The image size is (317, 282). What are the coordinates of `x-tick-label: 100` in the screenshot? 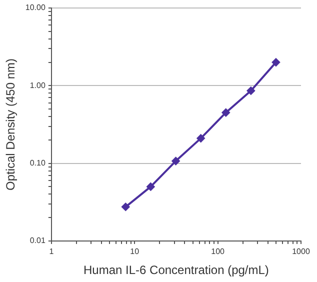 It's located at (218, 251).